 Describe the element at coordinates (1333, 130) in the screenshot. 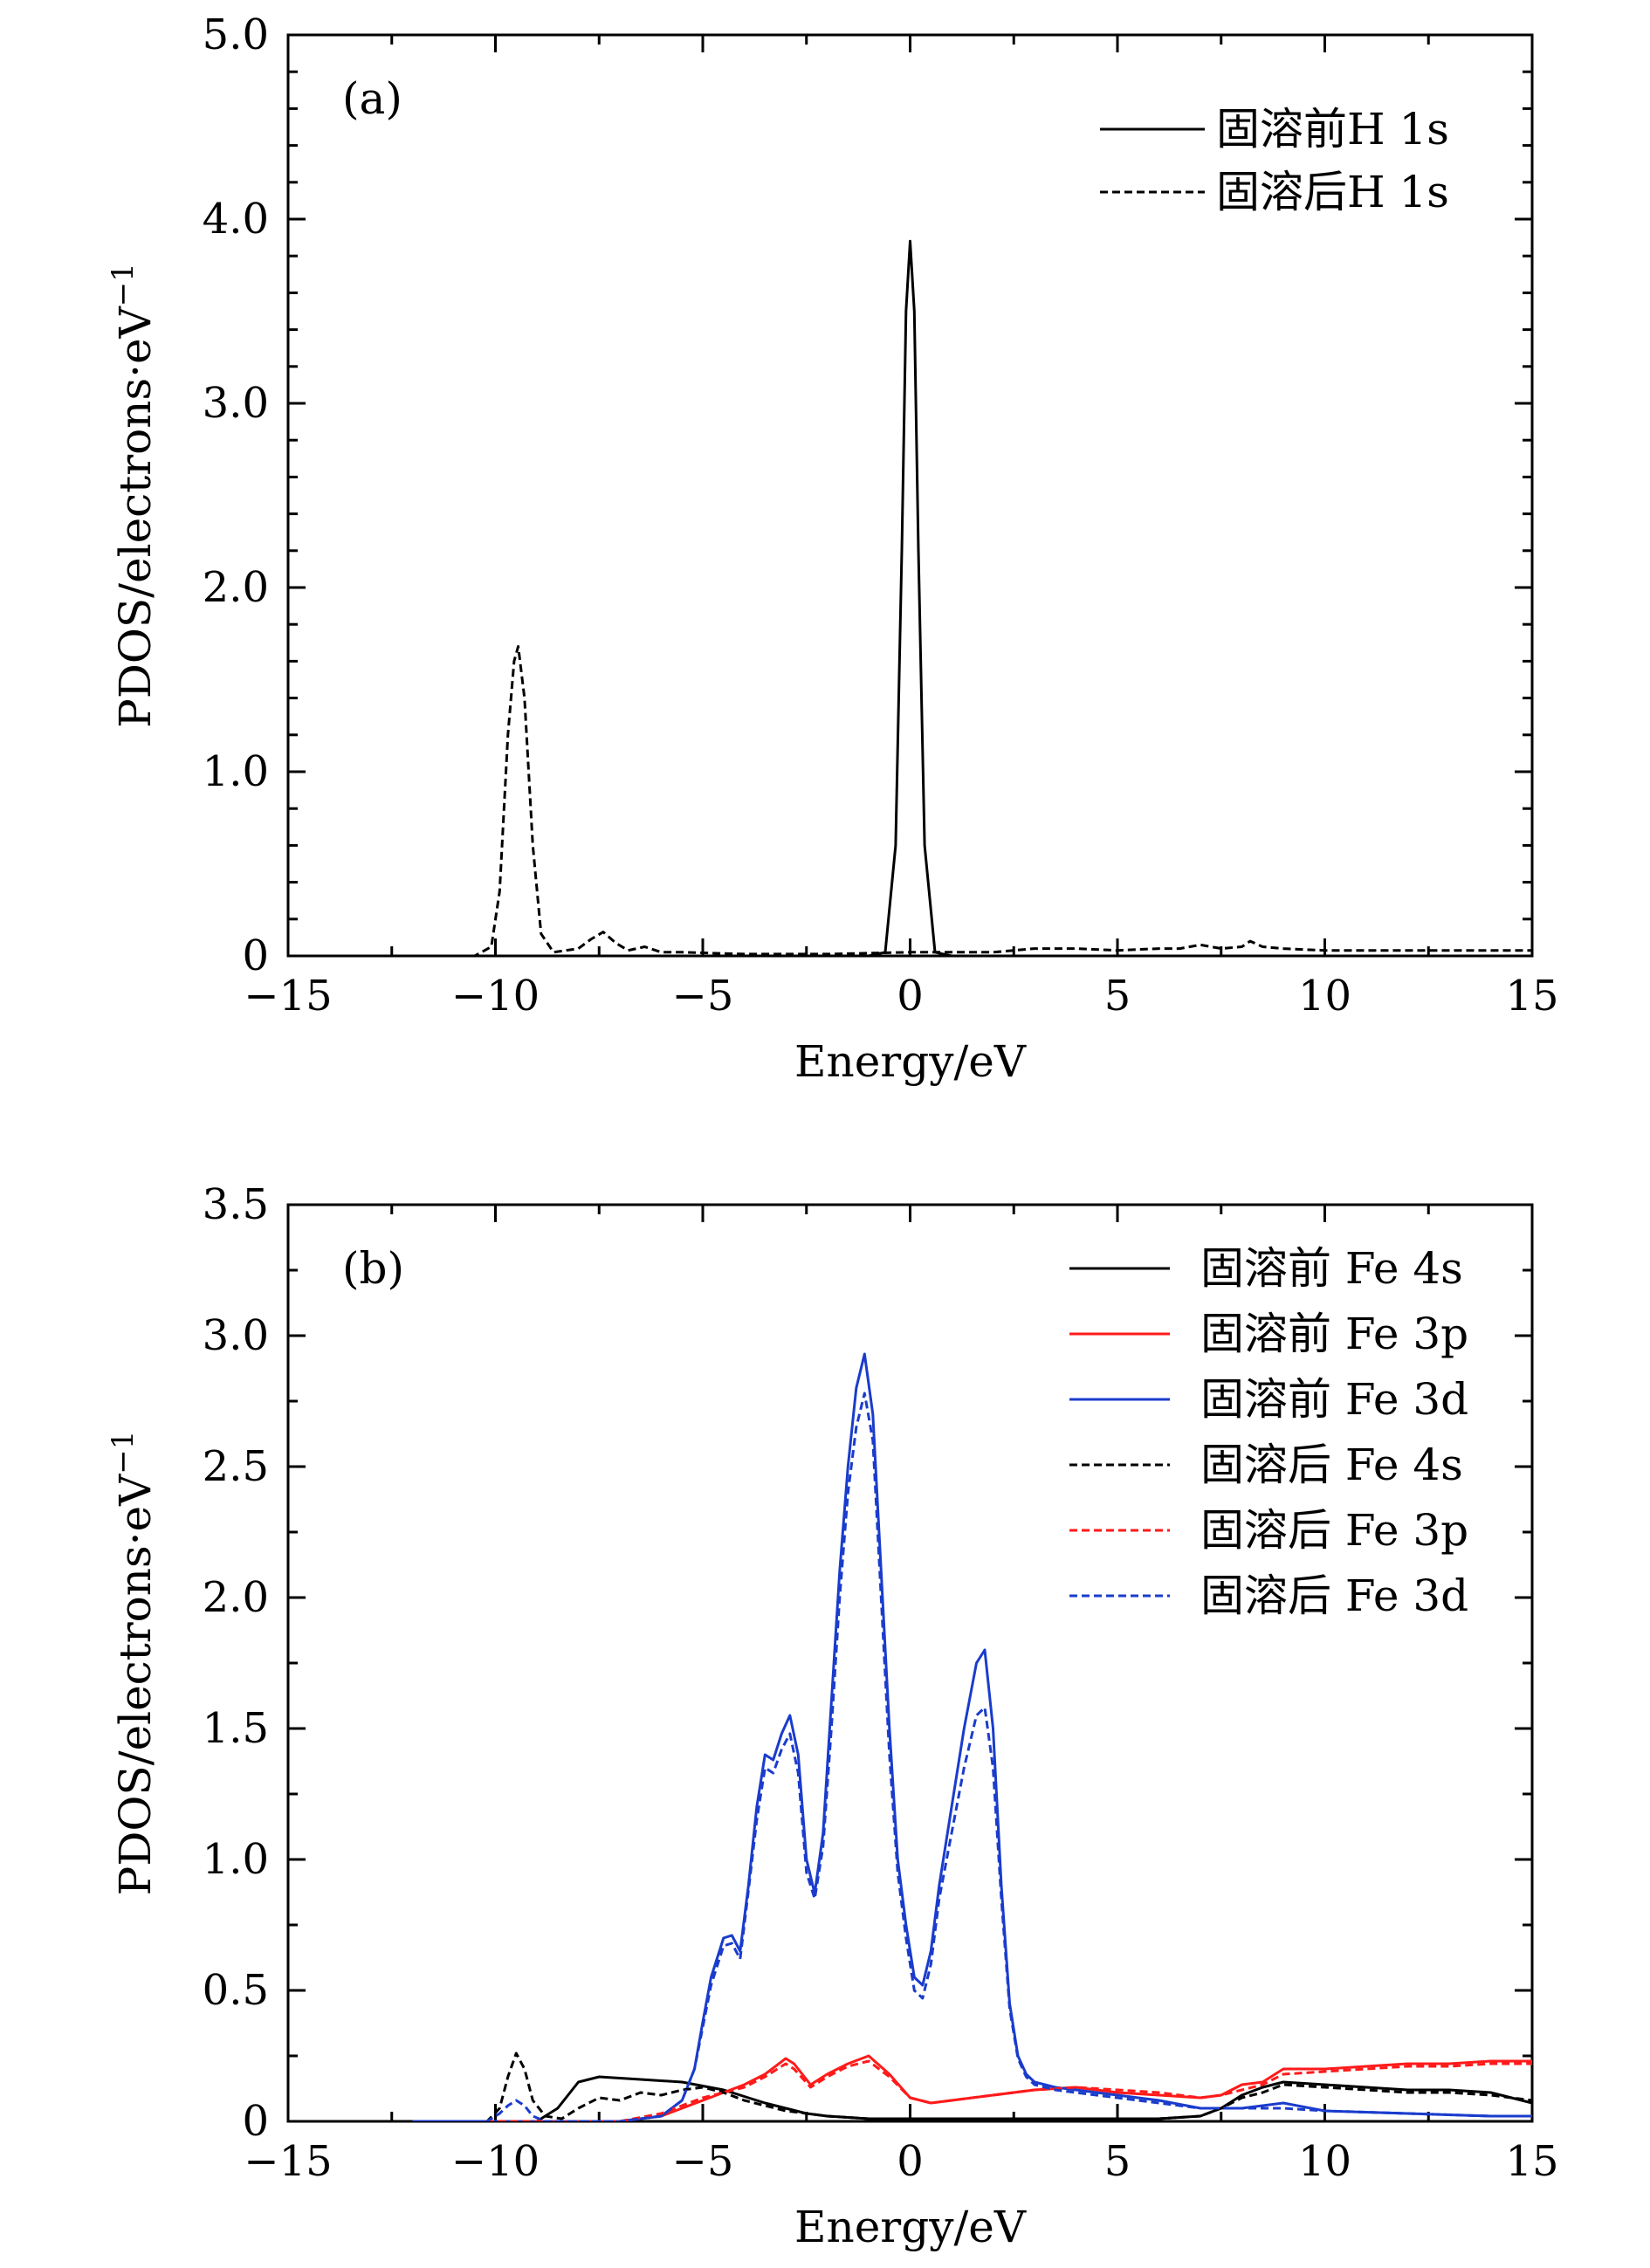

I see `legend-label: 固溶前H 1s` at that location.